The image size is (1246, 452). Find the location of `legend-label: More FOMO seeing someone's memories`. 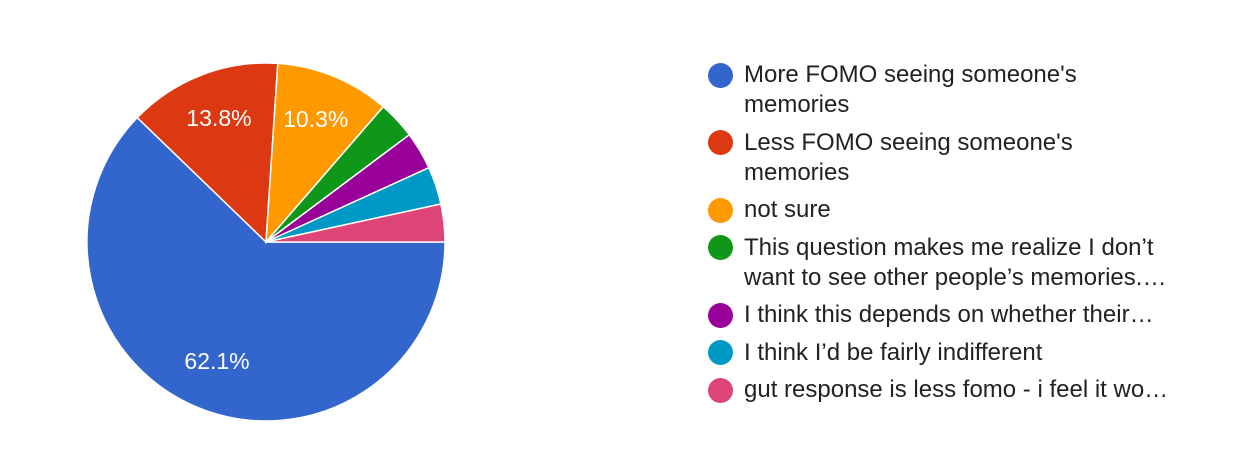

legend-label: More FOMO seeing someone's memories is located at coordinates (910, 89).